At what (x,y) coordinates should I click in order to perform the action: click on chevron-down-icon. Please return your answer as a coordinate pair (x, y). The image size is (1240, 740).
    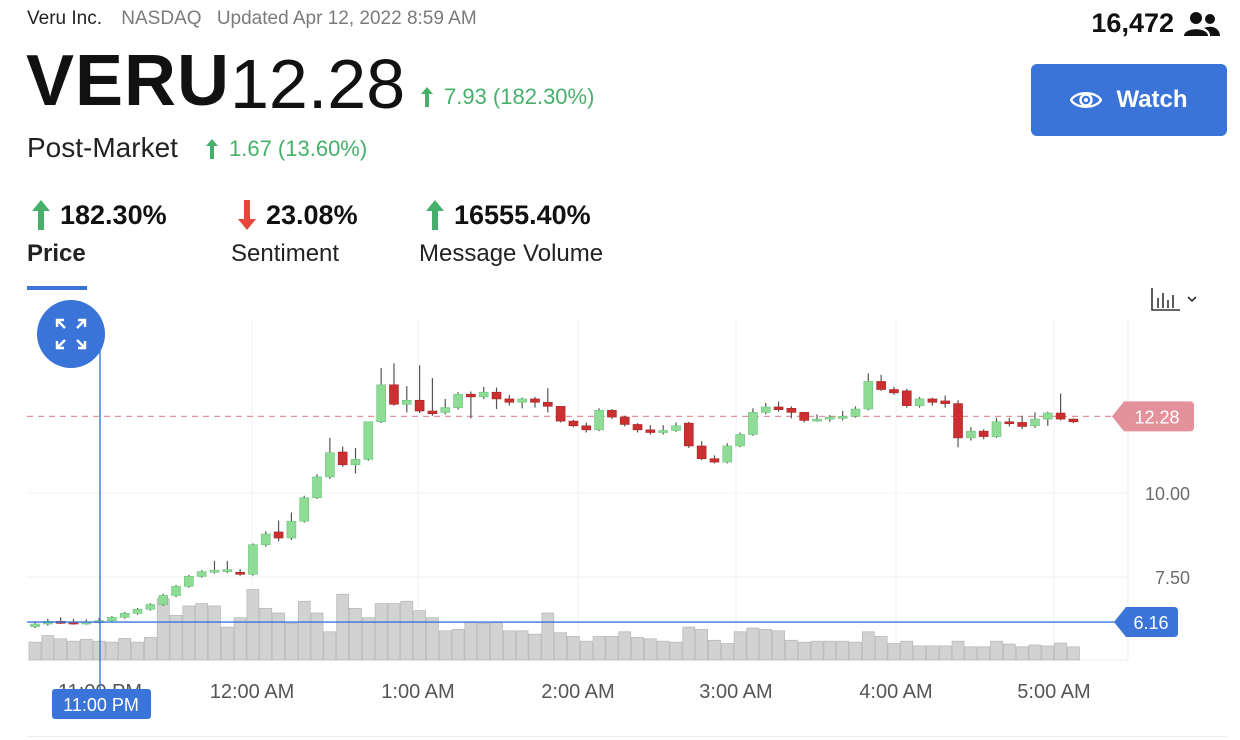
    Looking at the image, I should click on (1192, 299).